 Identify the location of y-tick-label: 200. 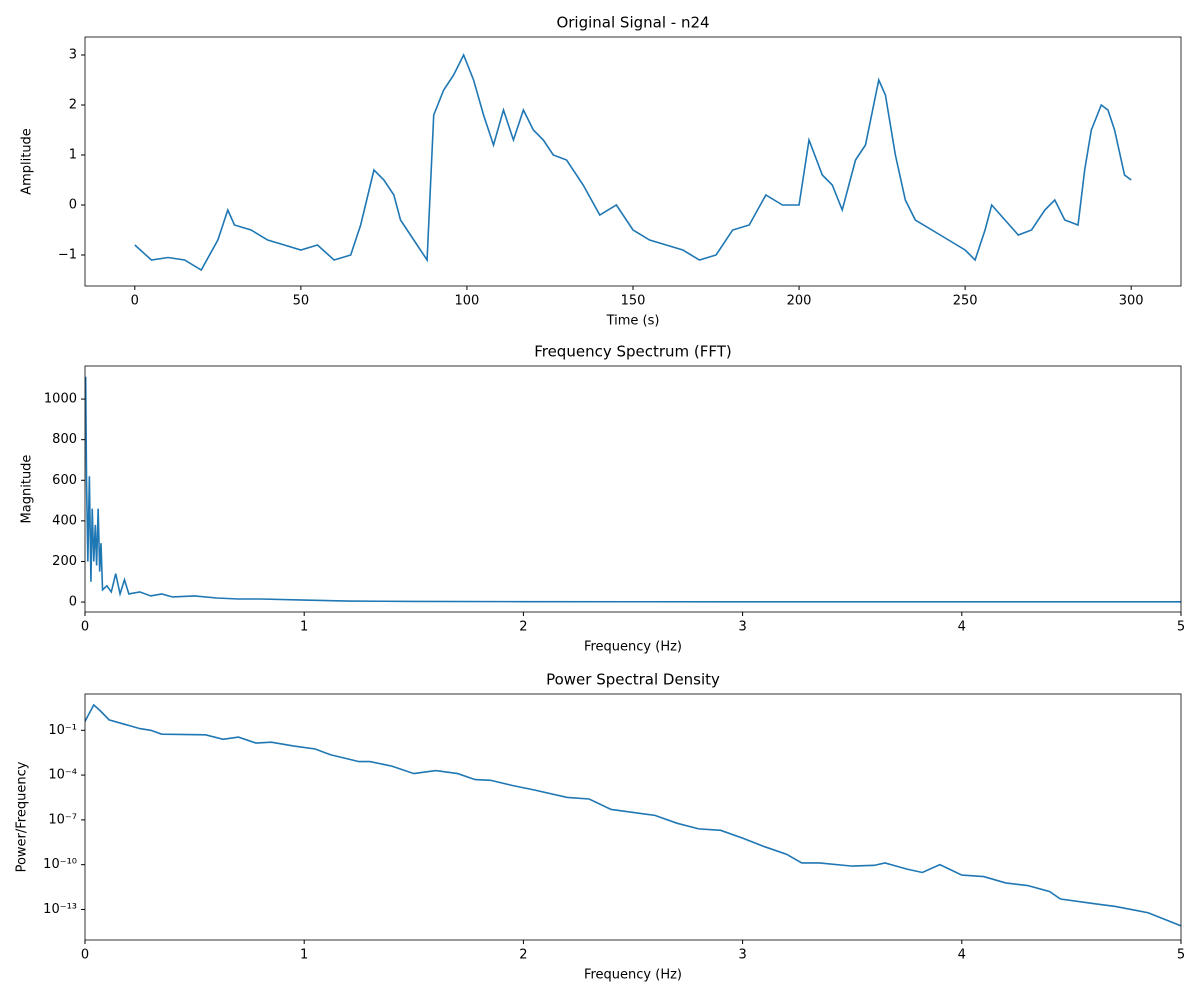
(64, 561).